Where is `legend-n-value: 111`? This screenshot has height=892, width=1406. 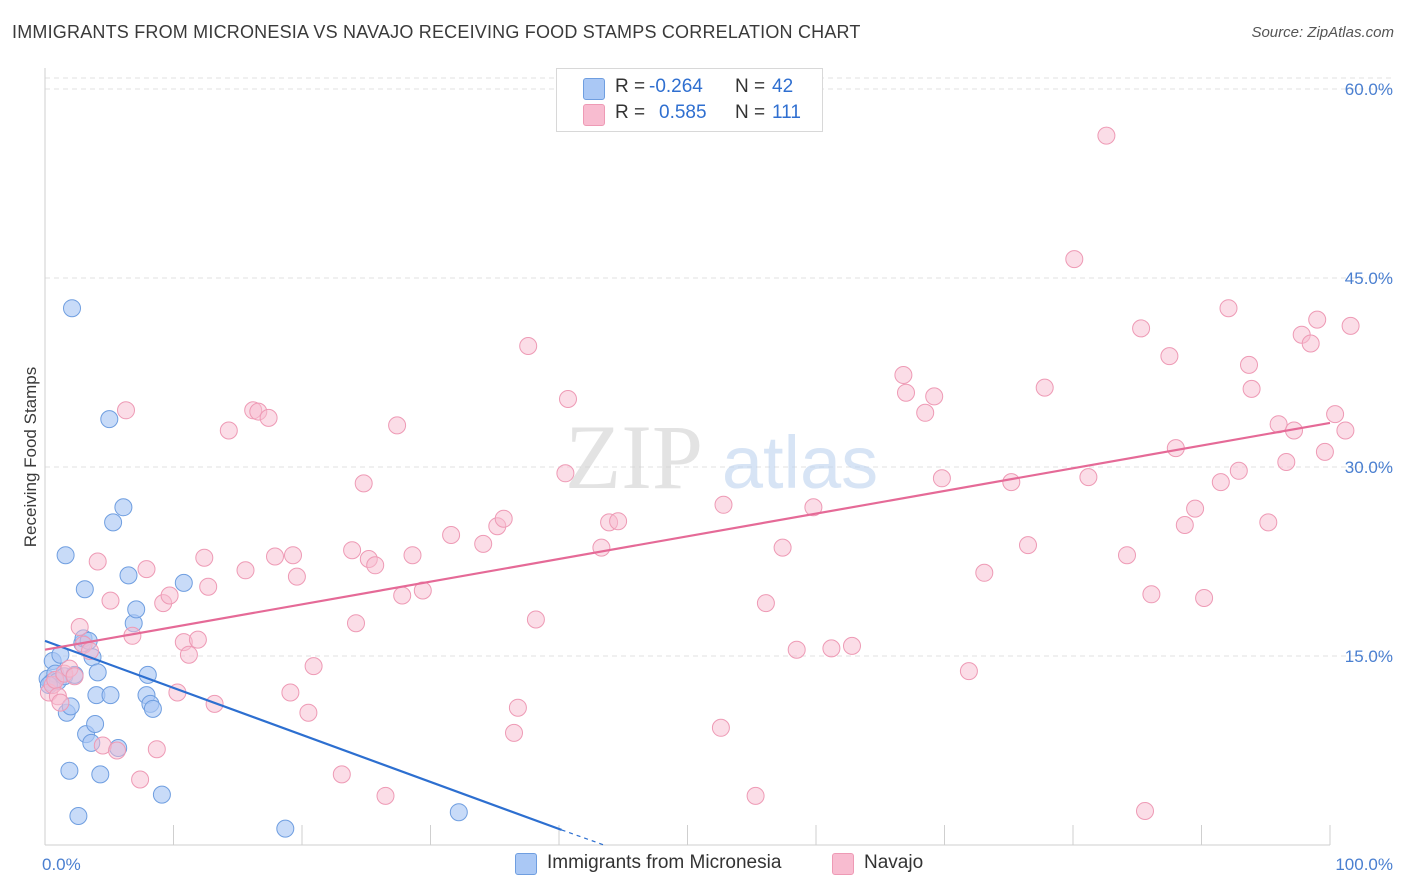 legend-n-value: 111 is located at coordinates (786, 112).